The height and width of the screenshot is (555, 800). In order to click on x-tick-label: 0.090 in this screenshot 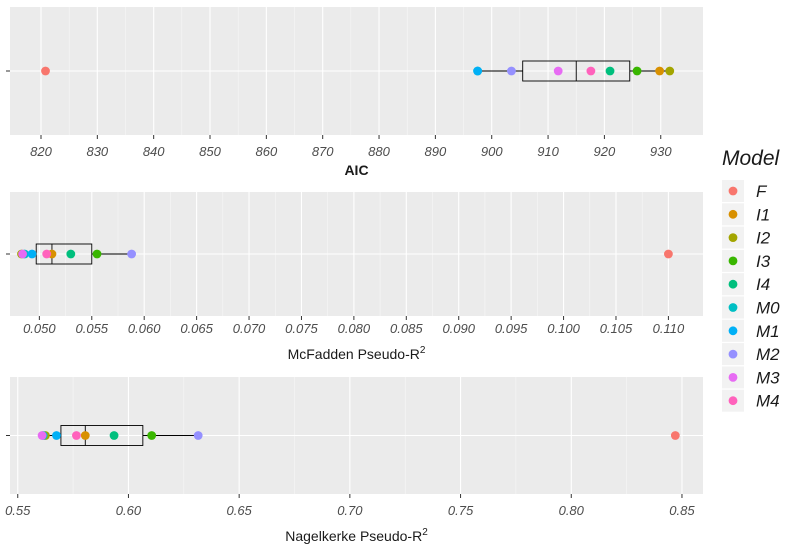, I will do `click(458, 328)`.